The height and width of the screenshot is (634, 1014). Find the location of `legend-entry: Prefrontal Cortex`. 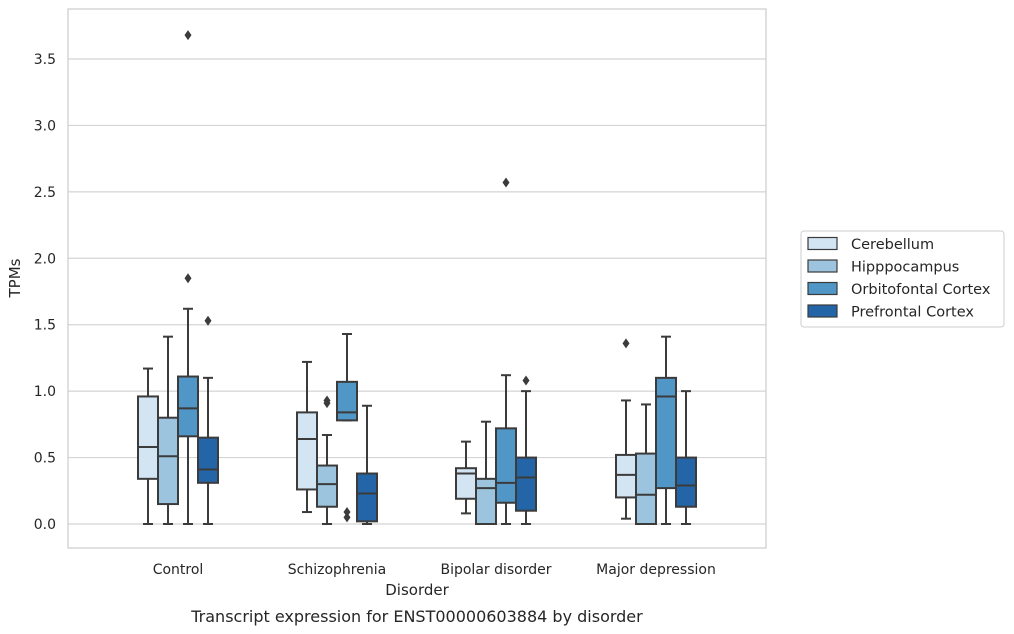

legend-entry: Prefrontal Cortex is located at coordinates (890, 312).